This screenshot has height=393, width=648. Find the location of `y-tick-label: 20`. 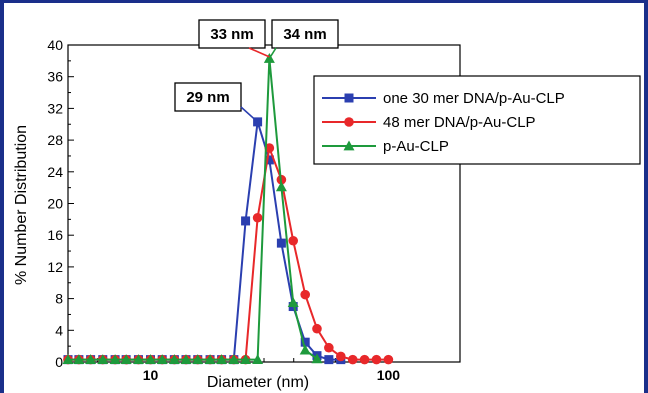

y-tick-label: 20 is located at coordinates (55, 204).